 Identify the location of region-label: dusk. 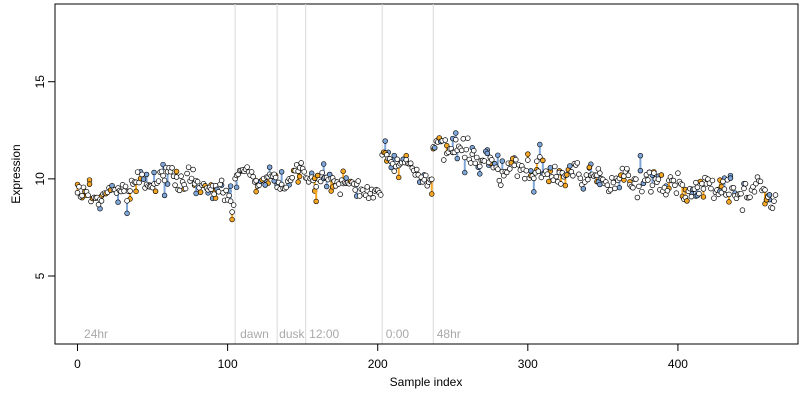
(292, 334).